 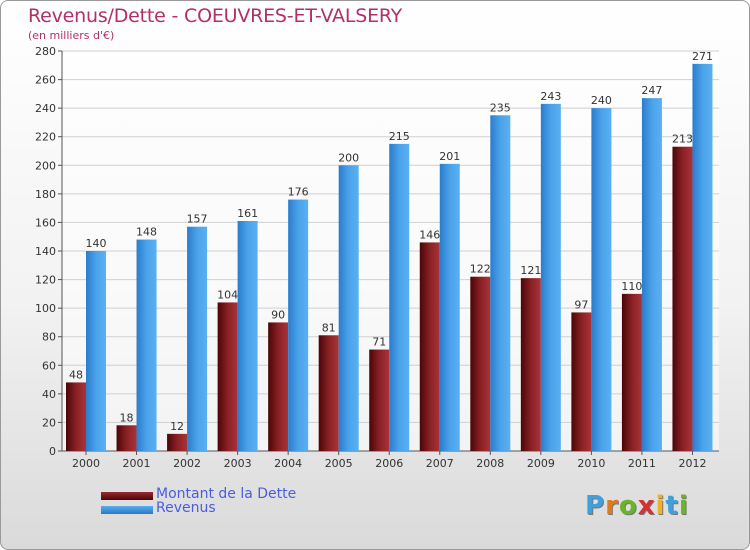 What do you see at coordinates (215, 16) in the screenshot?
I see `chart-title: Revenus/Dette - COEUVRES-ET-VALSERY` at bounding box center [215, 16].